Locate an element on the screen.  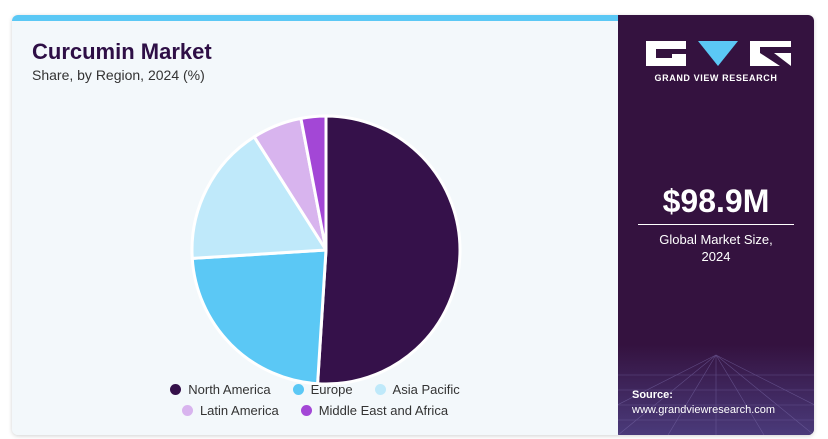
legend-dot-north-america is located at coordinates (176, 389).